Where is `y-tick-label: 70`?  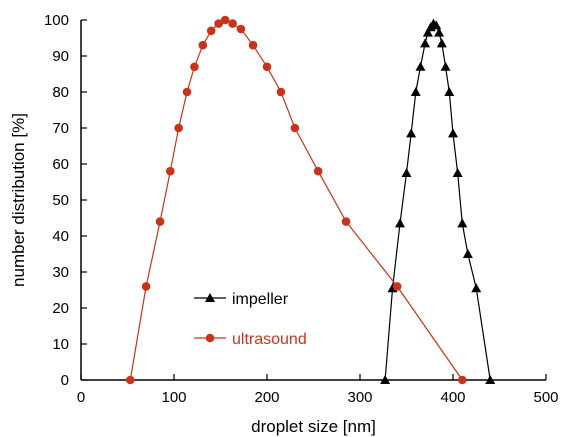
y-tick-label: 70 is located at coordinates (60, 128).